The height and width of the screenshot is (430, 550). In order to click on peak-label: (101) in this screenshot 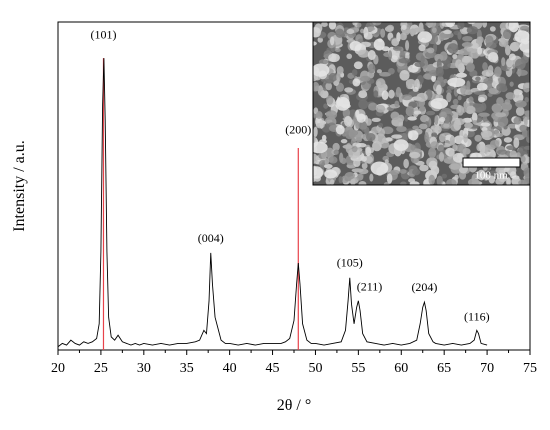, I will do `click(103, 34)`.